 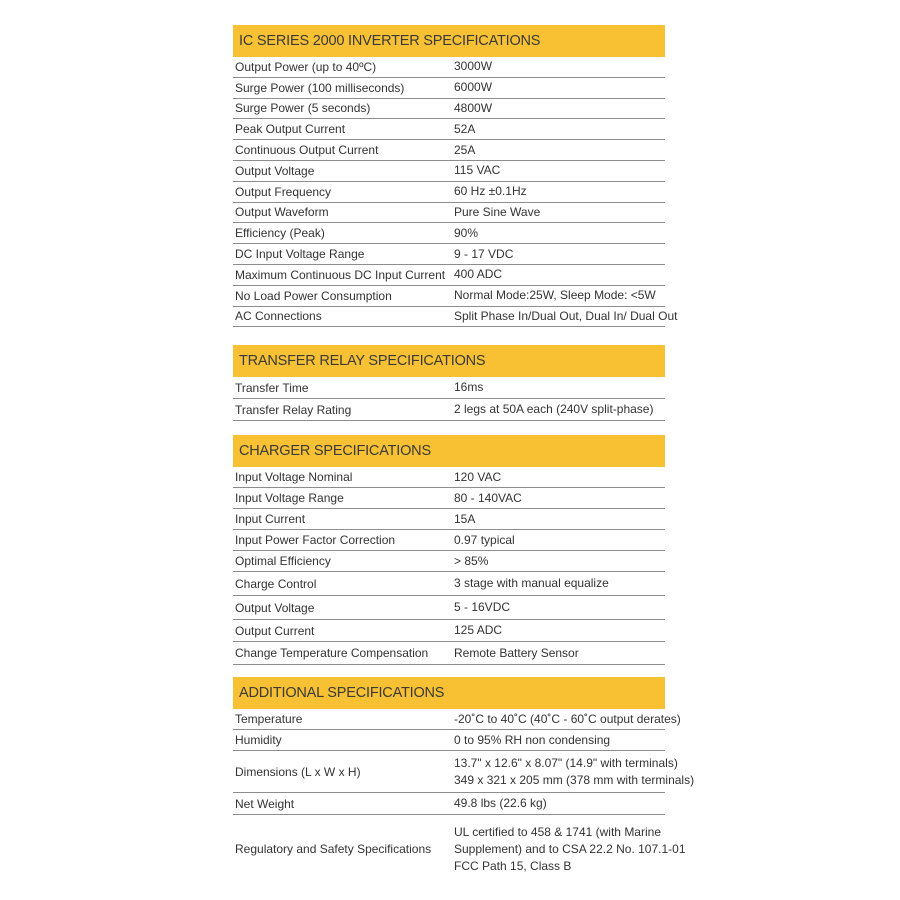 What do you see at coordinates (449, 804) in the screenshot?
I see `spec-row: Net Weight 49.8 lbs (22.6 kg)` at bounding box center [449, 804].